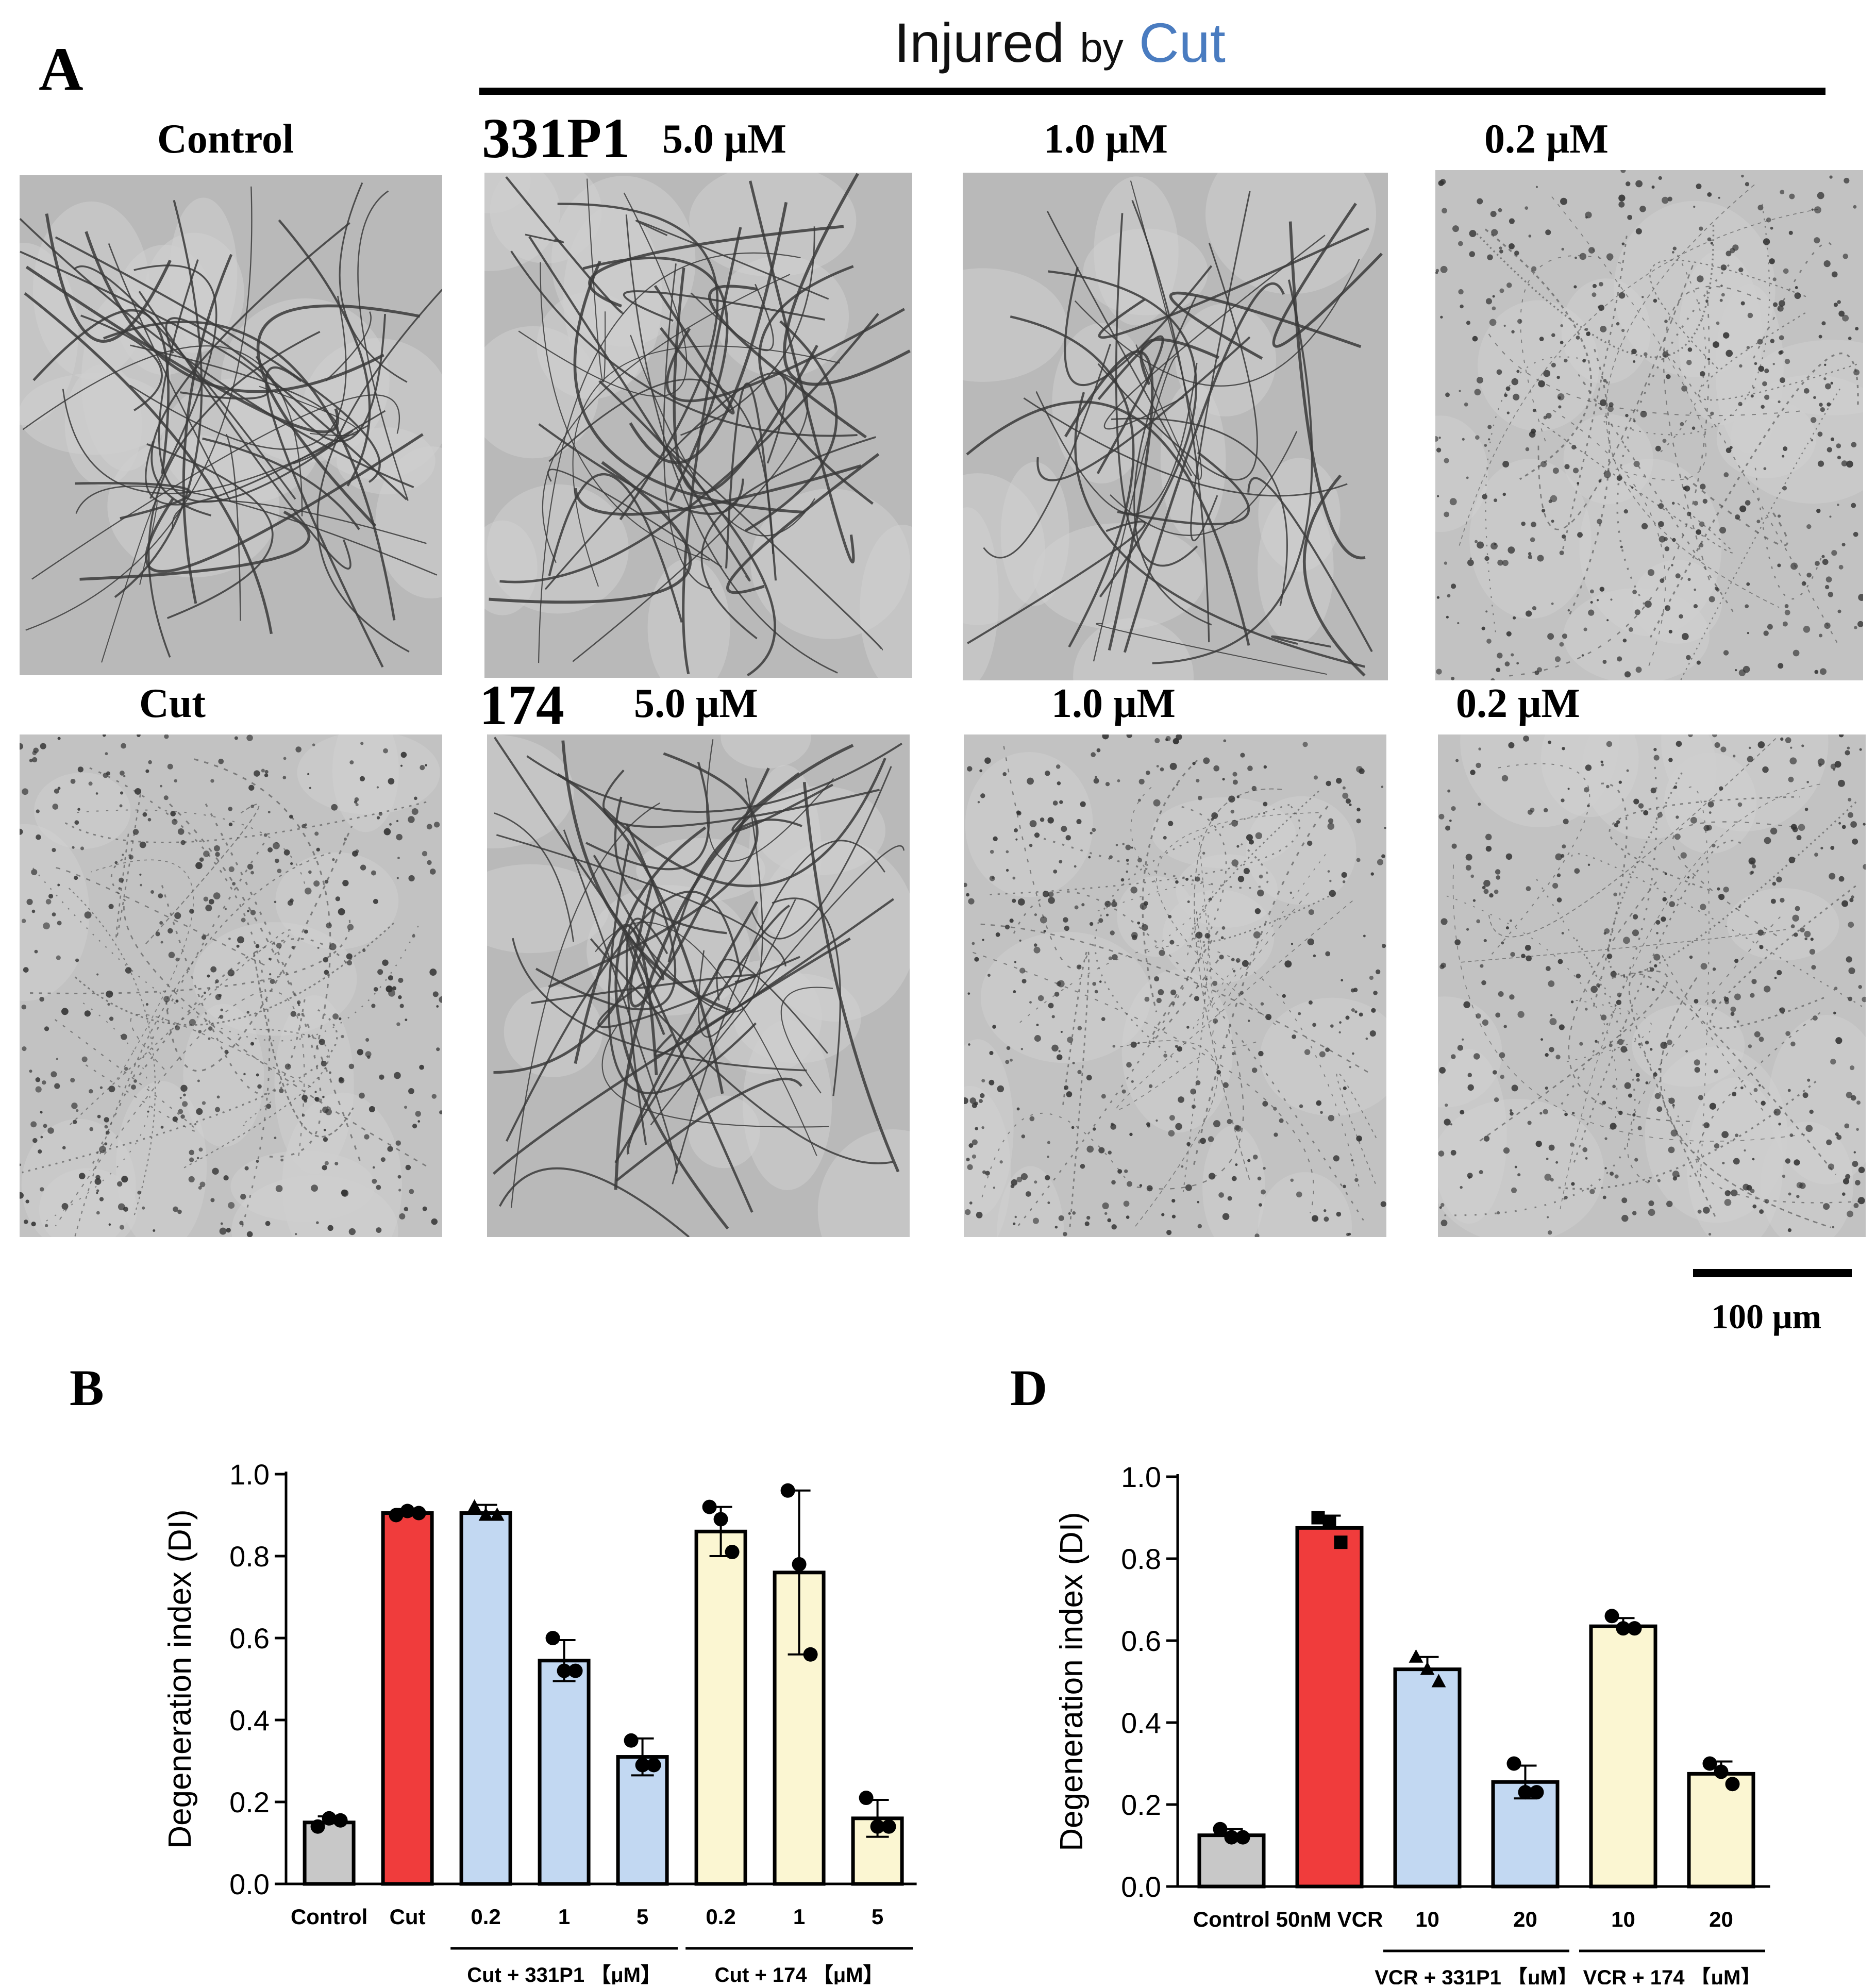  What do you see at coordinates (1152, 91) in the screenshot?
I see `header-rule` at bounding box center [1152, 91].